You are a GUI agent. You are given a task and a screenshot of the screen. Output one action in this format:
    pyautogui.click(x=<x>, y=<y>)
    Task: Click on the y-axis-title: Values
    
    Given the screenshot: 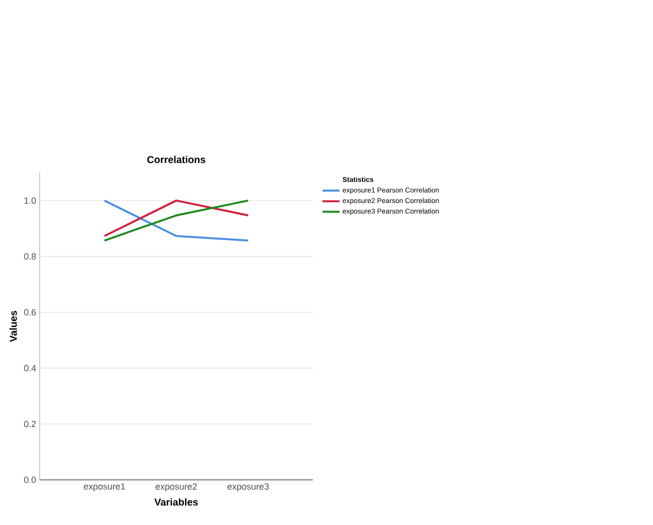 What is the action you would take?
    pyautogui.click(x=13, y=326)
    